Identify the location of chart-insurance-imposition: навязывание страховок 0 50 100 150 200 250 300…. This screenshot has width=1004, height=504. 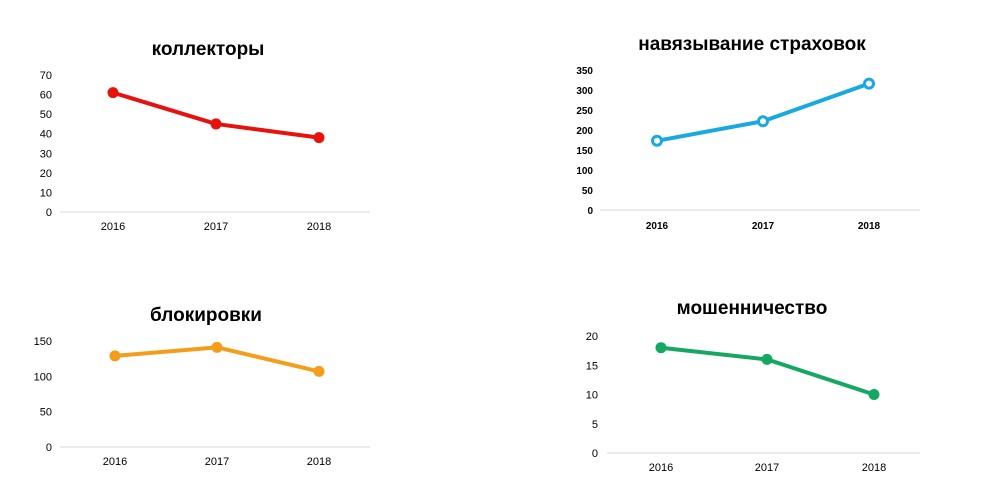
(748, 133).